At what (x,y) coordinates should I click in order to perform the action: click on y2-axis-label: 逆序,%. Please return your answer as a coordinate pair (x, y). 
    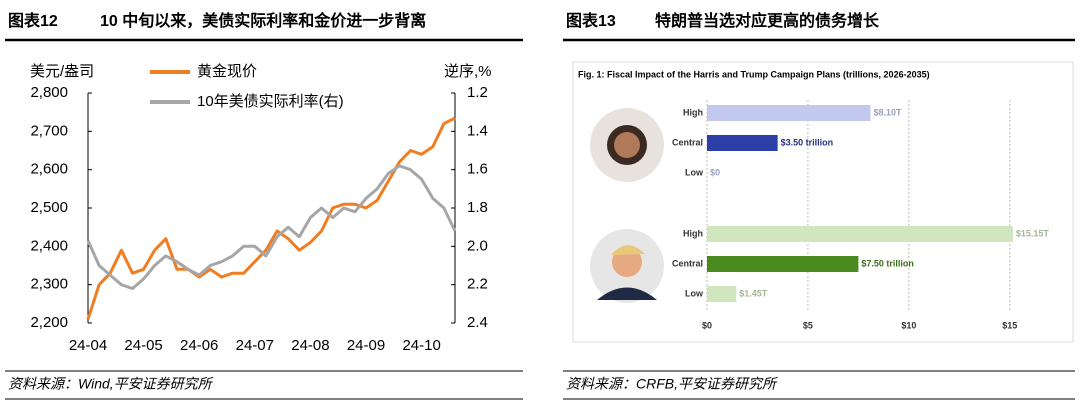
    Looking at the image, I should click on (468, 71).